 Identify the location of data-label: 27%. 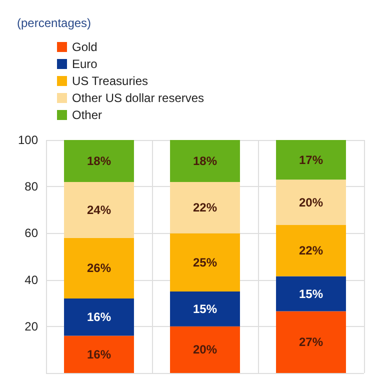
(311, 342).